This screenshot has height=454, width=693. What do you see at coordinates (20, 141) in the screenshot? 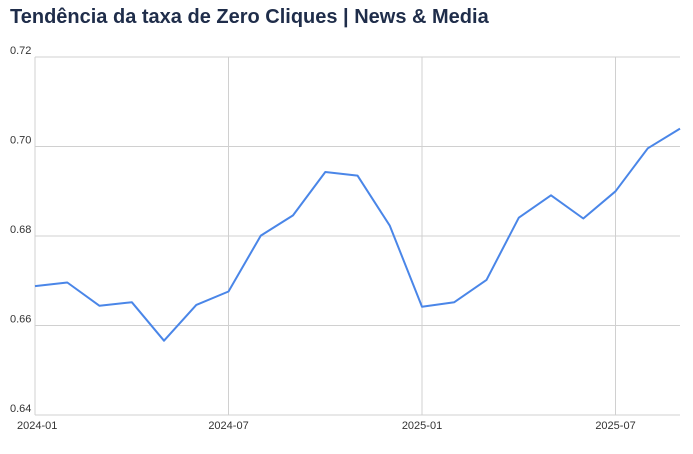
I see `y-tick-label: 0.70` at bounding box center [20, 141].